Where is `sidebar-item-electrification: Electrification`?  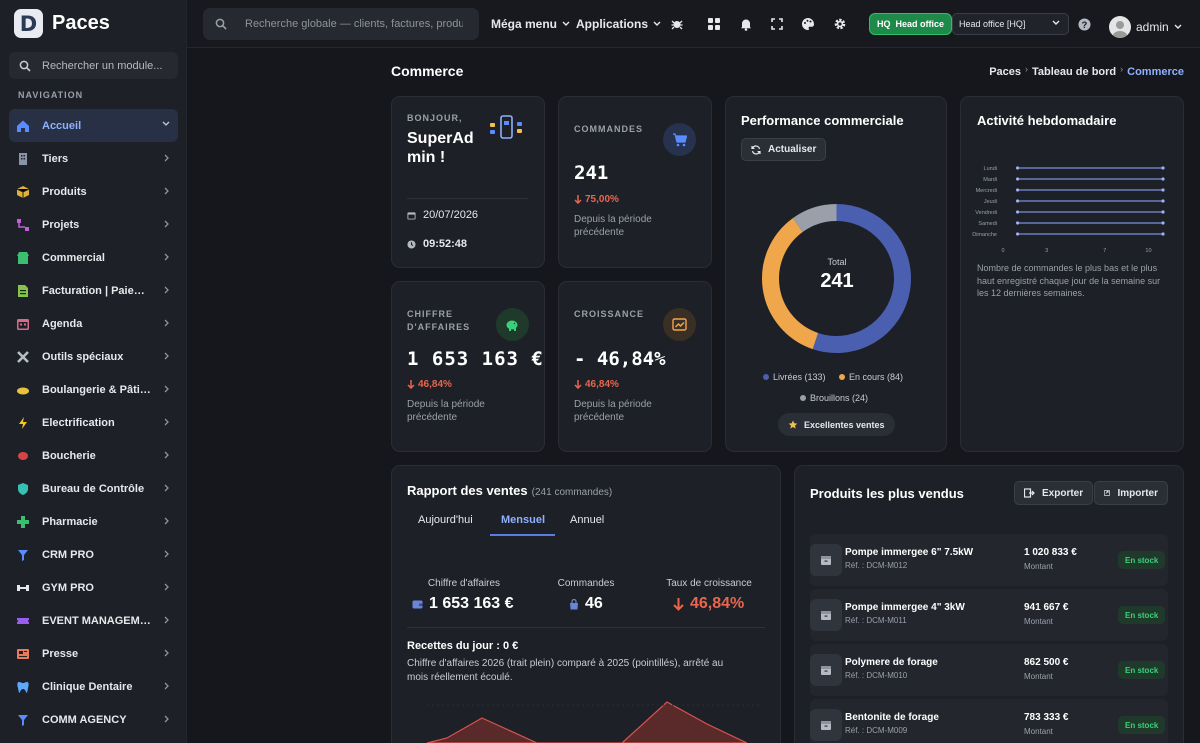
sidebar-item-electrification: Electrification is located at coordinates (93, 422).